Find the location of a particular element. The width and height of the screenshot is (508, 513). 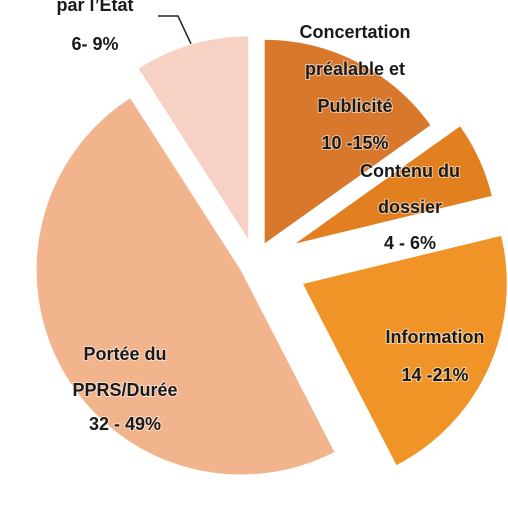

label-line: préalable et is located at coordinates (355, 69).